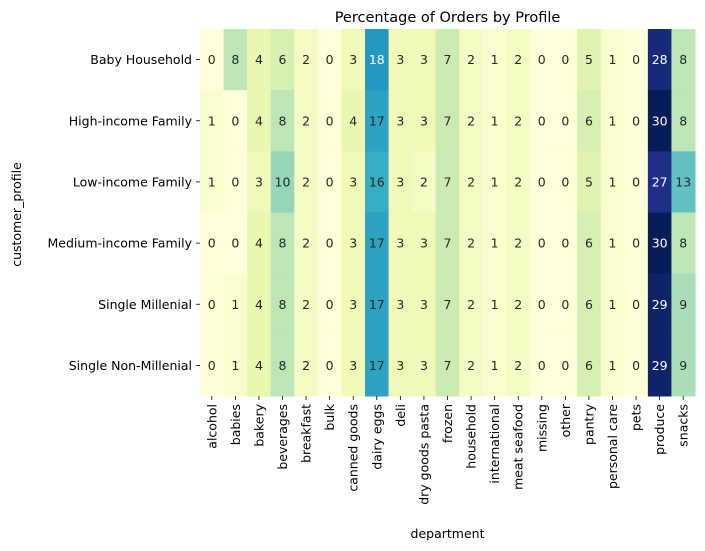  Describe the element at coordinates (376, 437) in the screenshot. I see `x-tick-label: dairy eggs` at that location.